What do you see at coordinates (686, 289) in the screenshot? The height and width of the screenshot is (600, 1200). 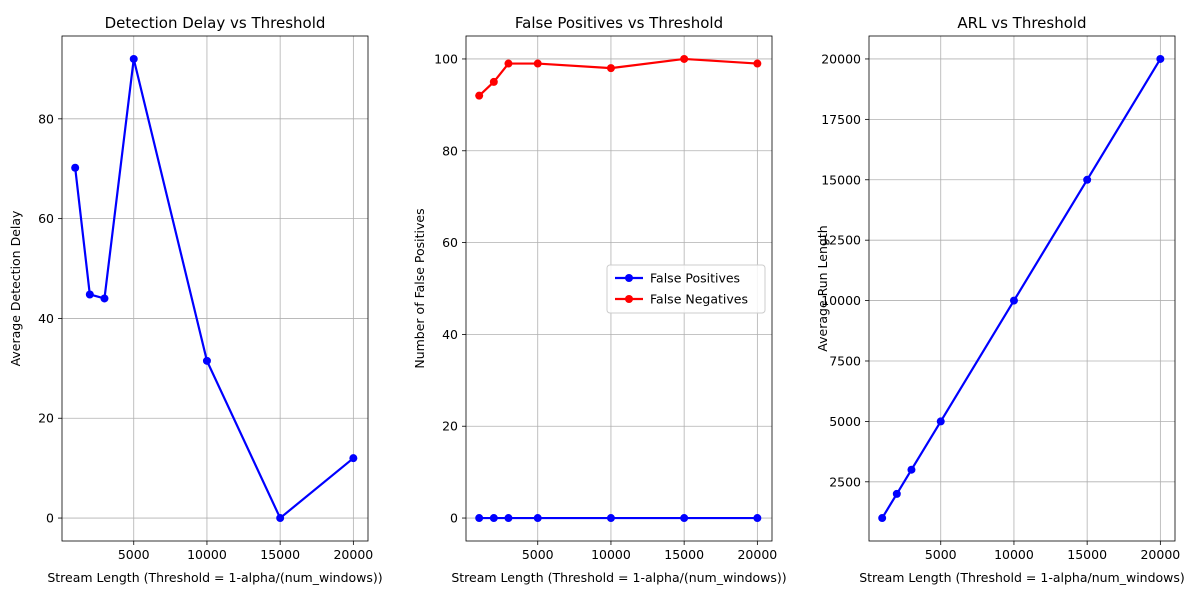 I see `legend-box` at bounding box center [686, 289].